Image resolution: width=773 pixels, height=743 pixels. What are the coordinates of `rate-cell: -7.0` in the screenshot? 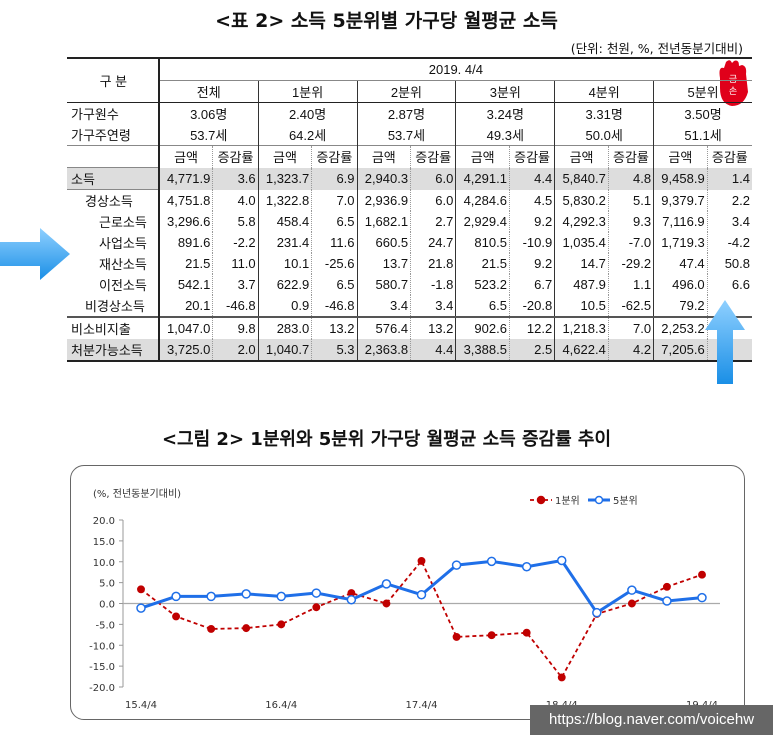 It's located at (630, 242).